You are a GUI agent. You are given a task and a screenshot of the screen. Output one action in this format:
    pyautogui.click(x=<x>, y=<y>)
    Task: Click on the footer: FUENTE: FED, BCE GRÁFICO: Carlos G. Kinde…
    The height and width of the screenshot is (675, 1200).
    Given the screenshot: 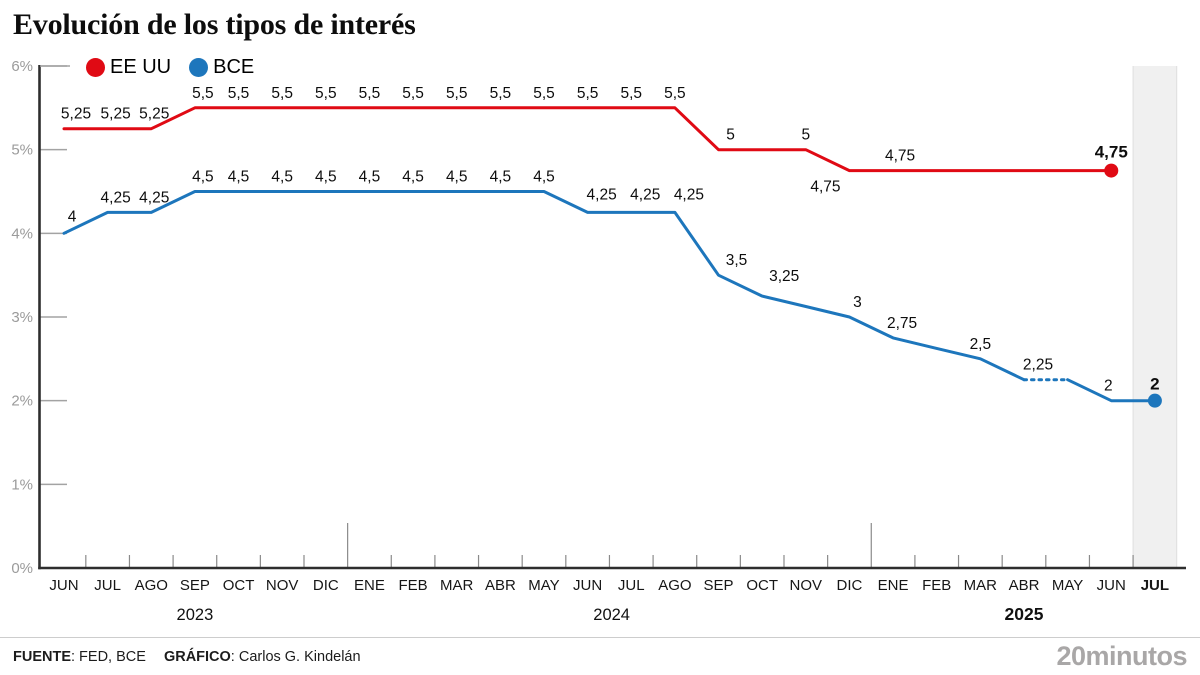 What is the action you would take?
    pyautogui.click(x=600, y=656)
    